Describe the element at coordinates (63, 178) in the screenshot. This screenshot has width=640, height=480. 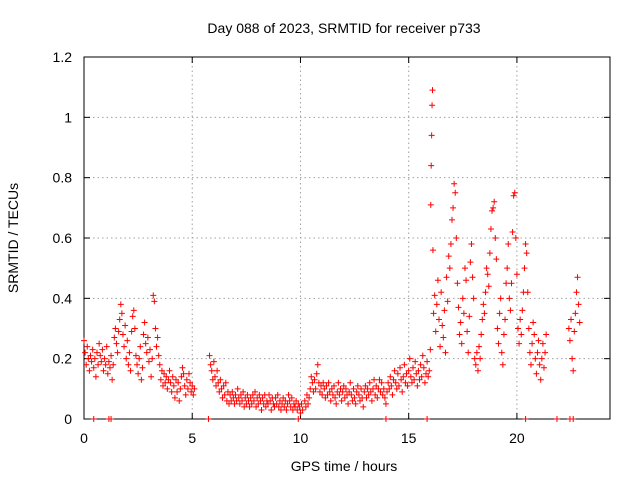
I see `y-tick-label: 0.8` at that location.